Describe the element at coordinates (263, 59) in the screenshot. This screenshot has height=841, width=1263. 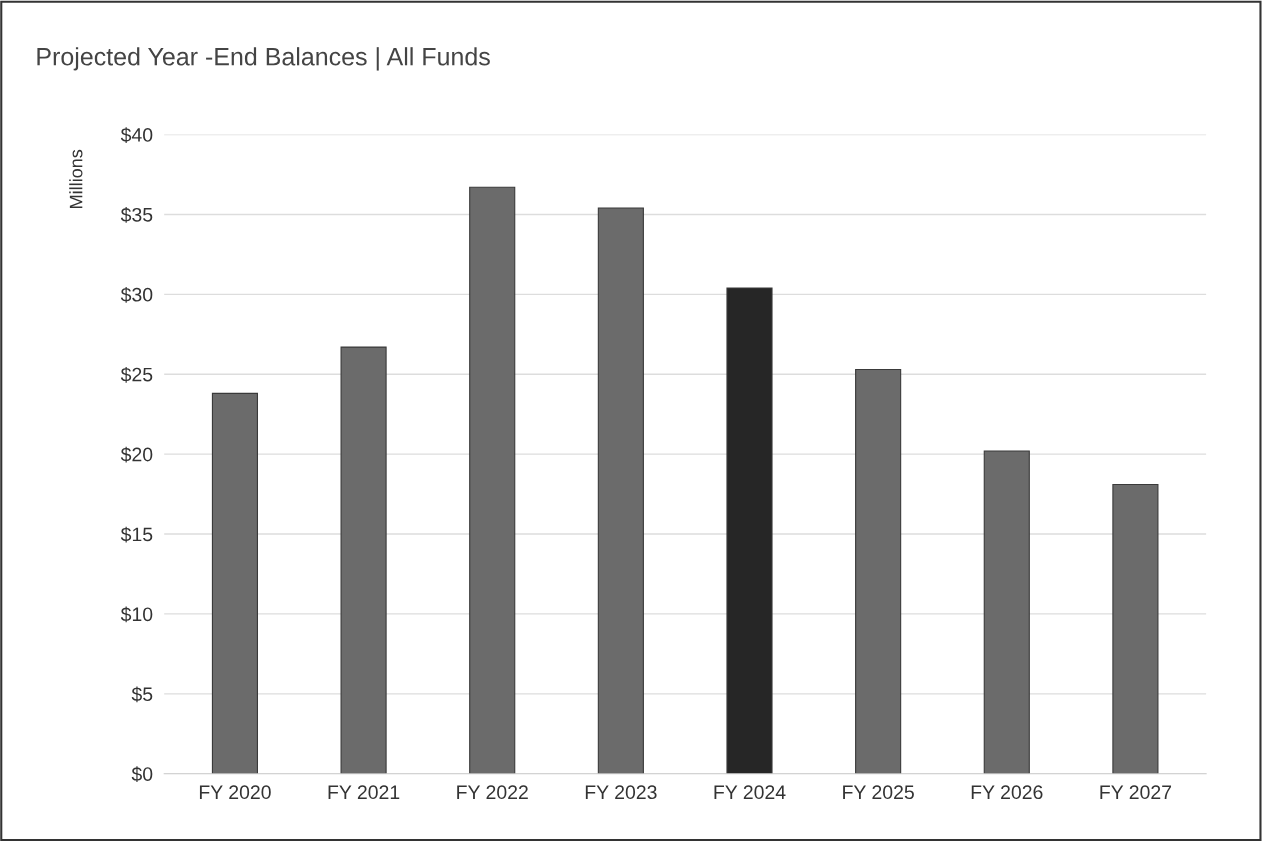
I see `chart-title: Projected Year -End Balances | All Funds` at that location.